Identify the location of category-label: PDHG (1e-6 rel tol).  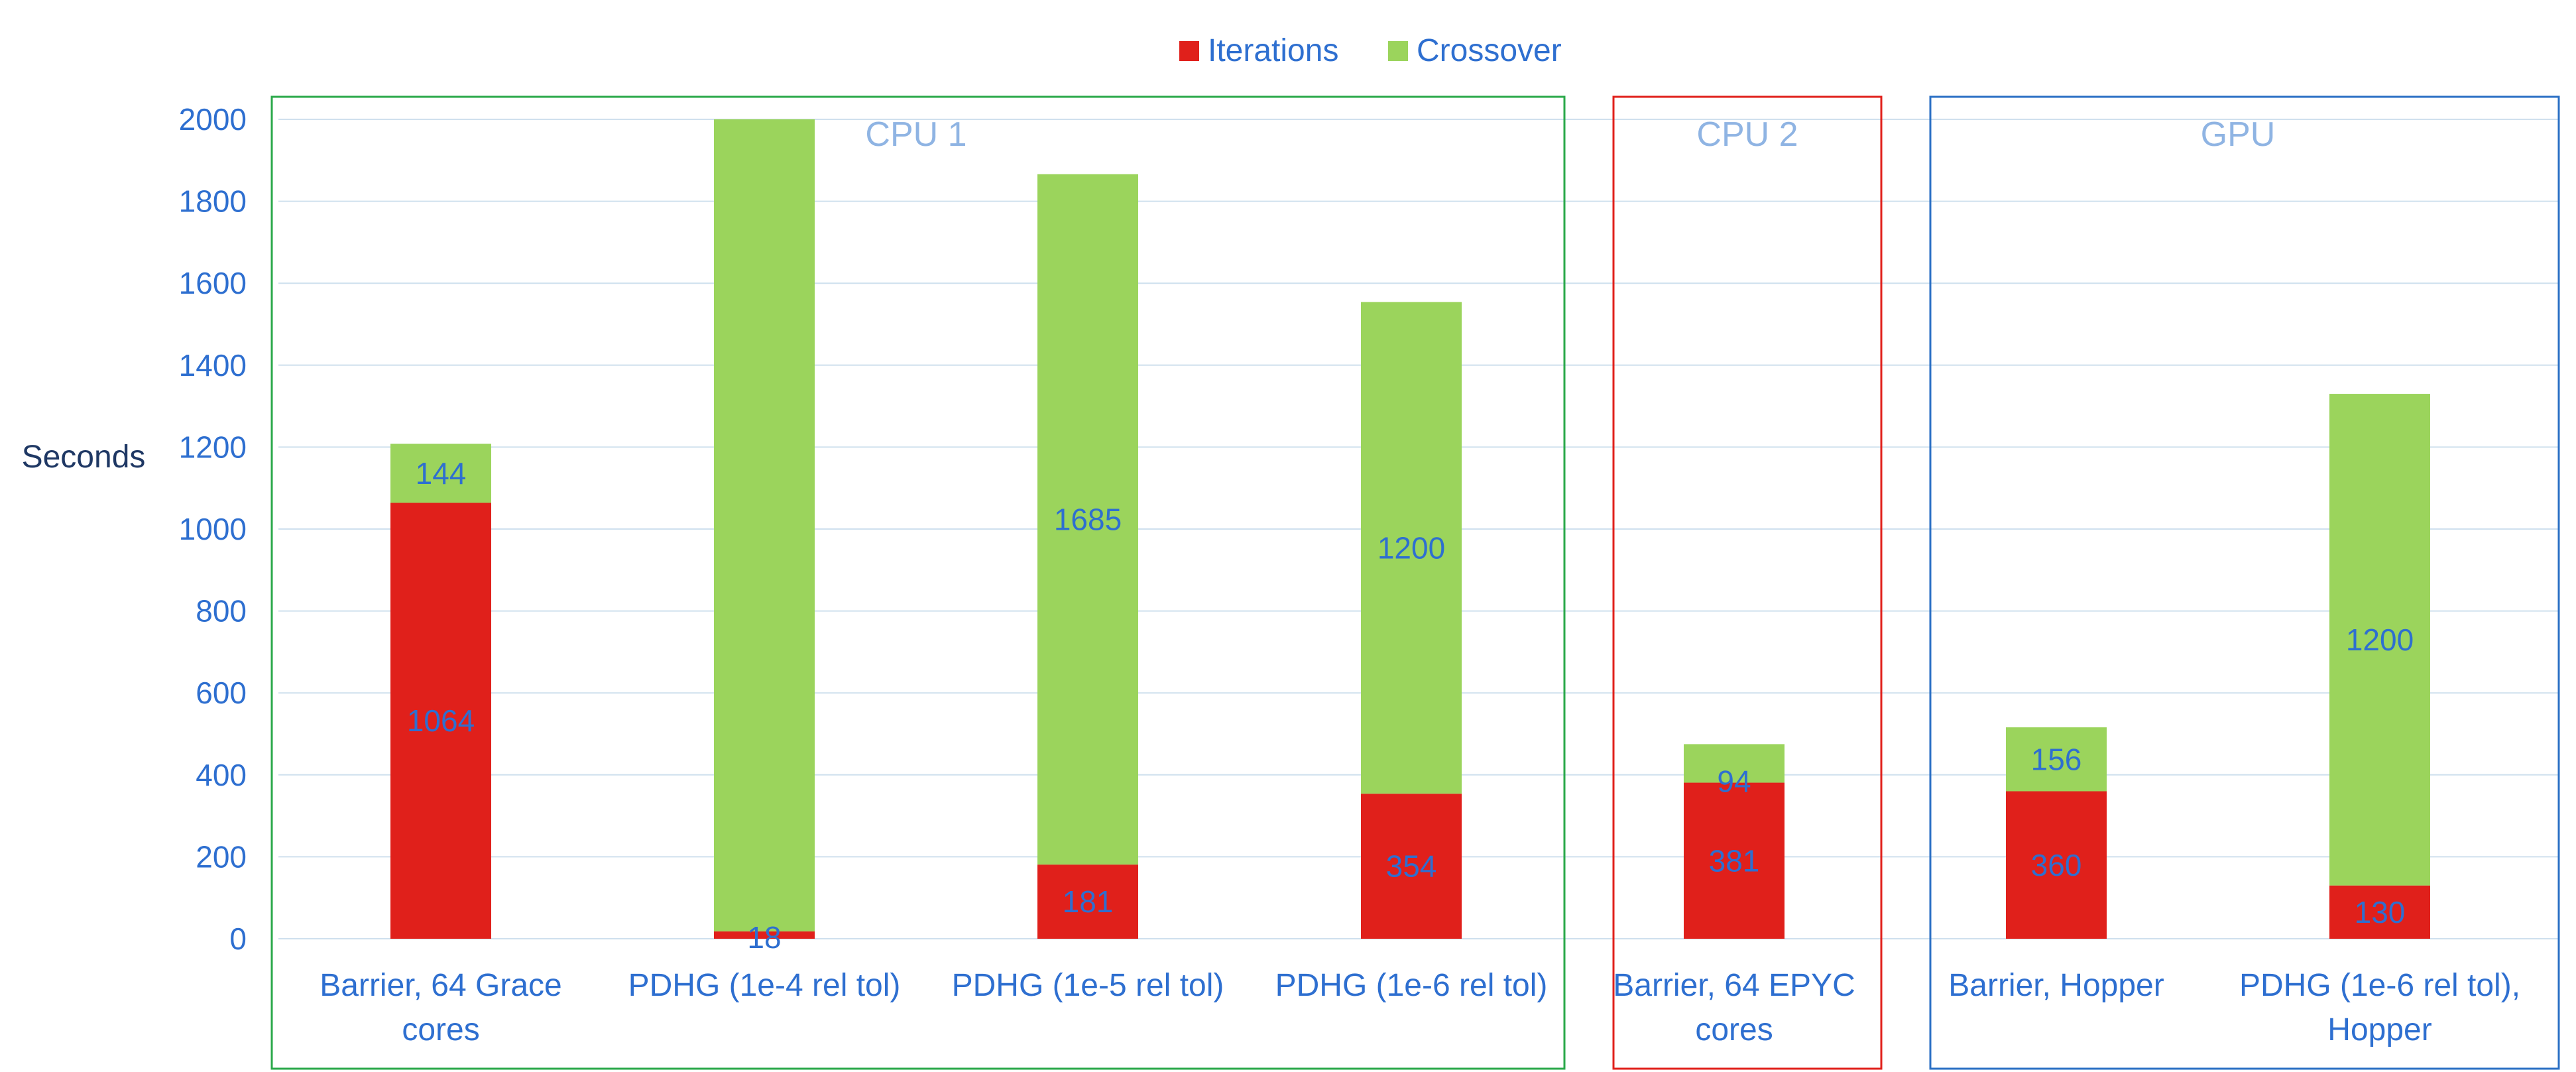
(1411, 985).